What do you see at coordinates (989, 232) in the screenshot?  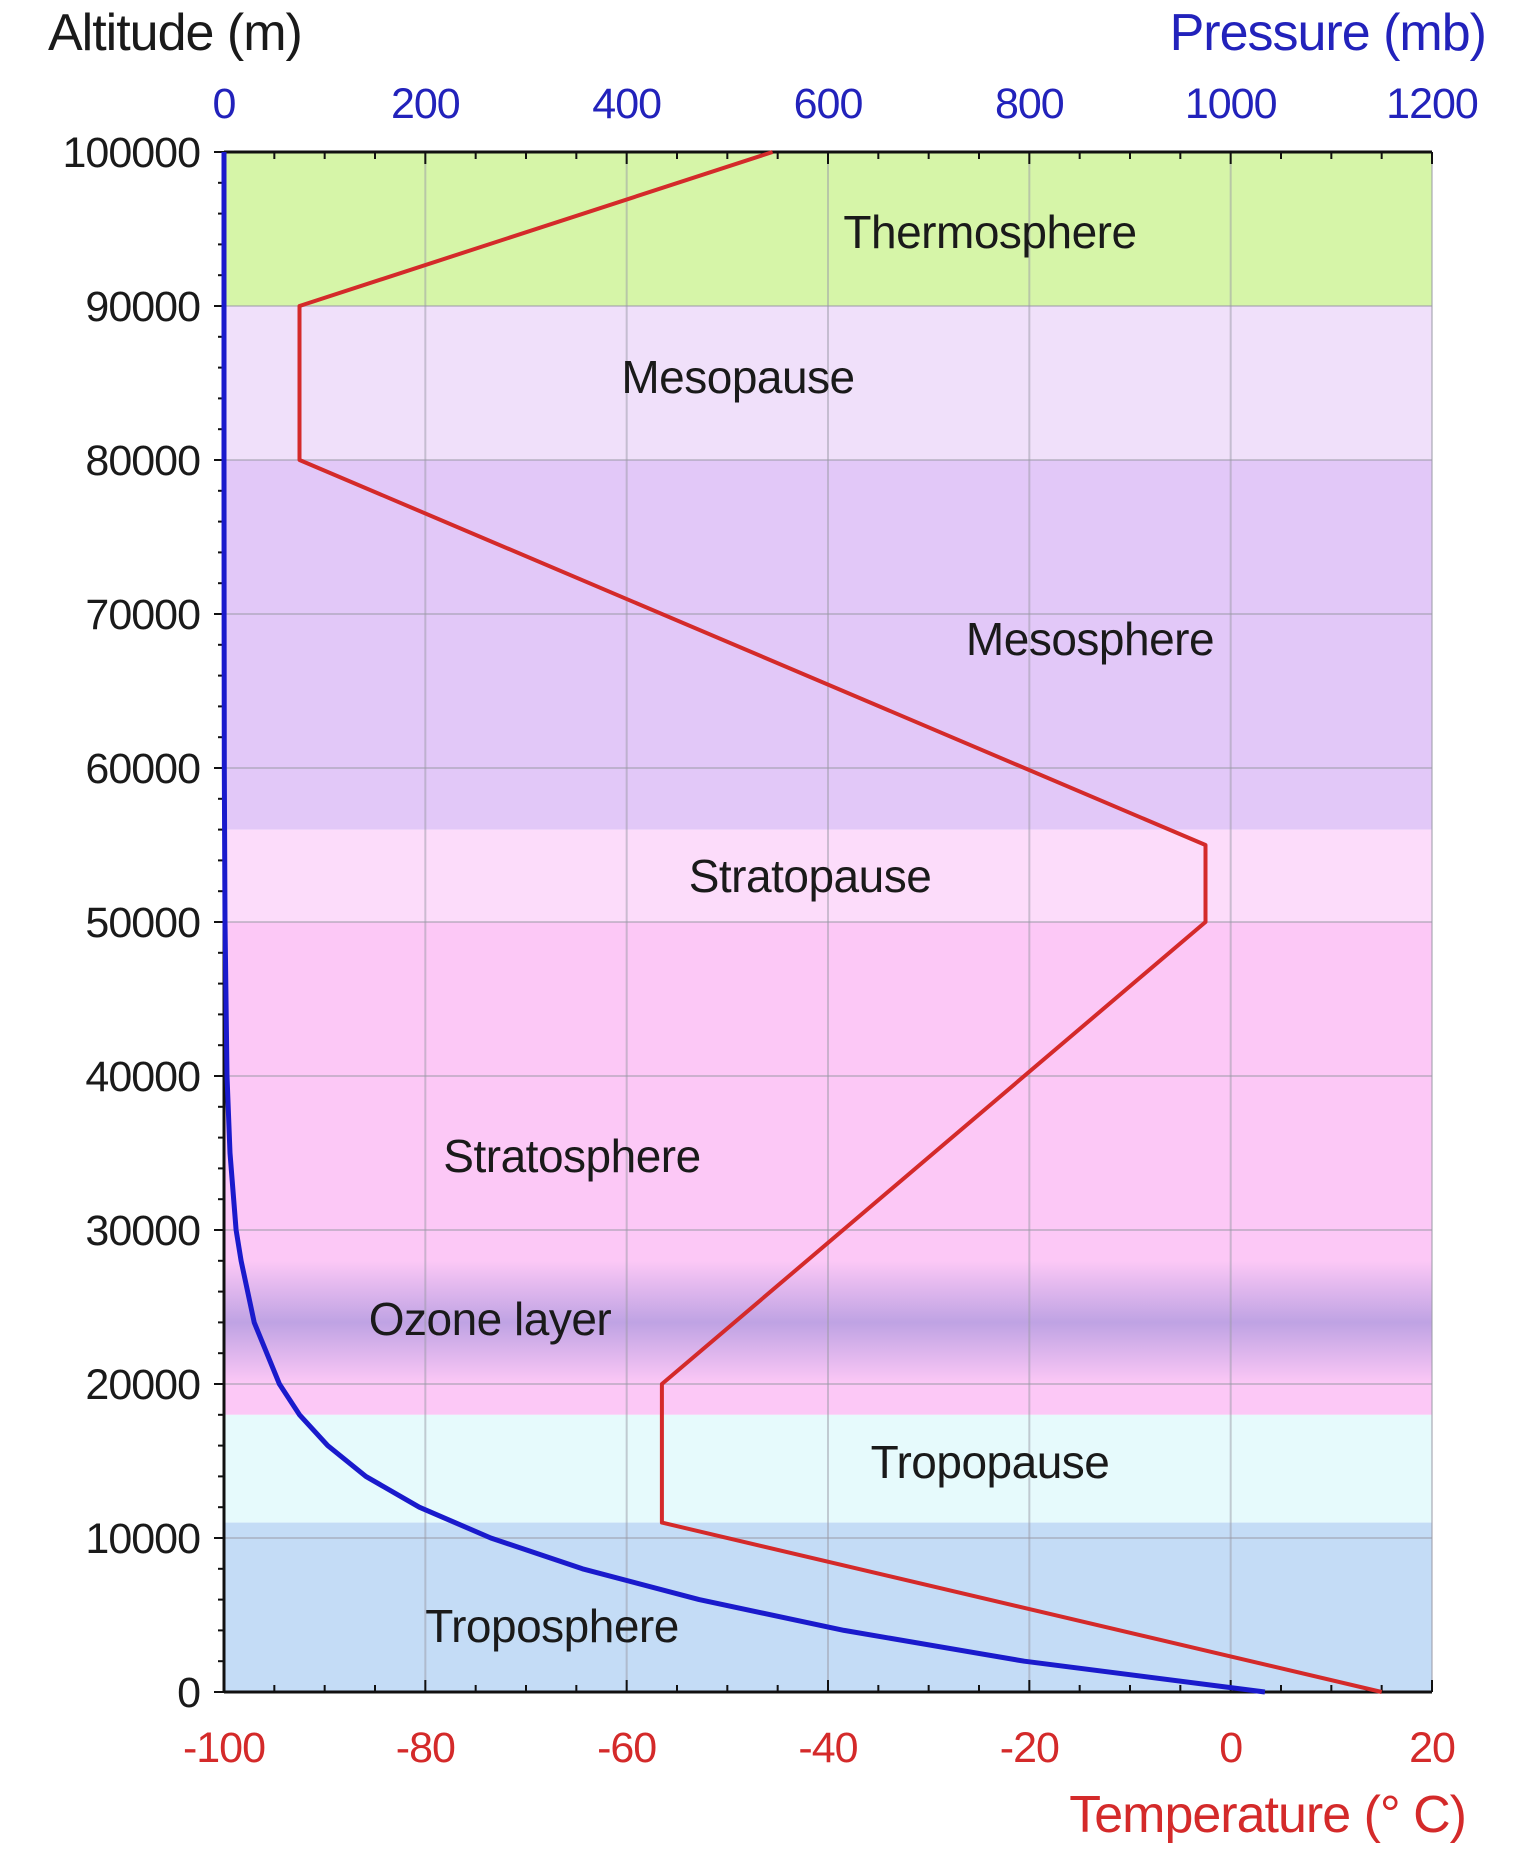 I see `label-thermosphere: Thermosphere` at bounding box center [989, 232].